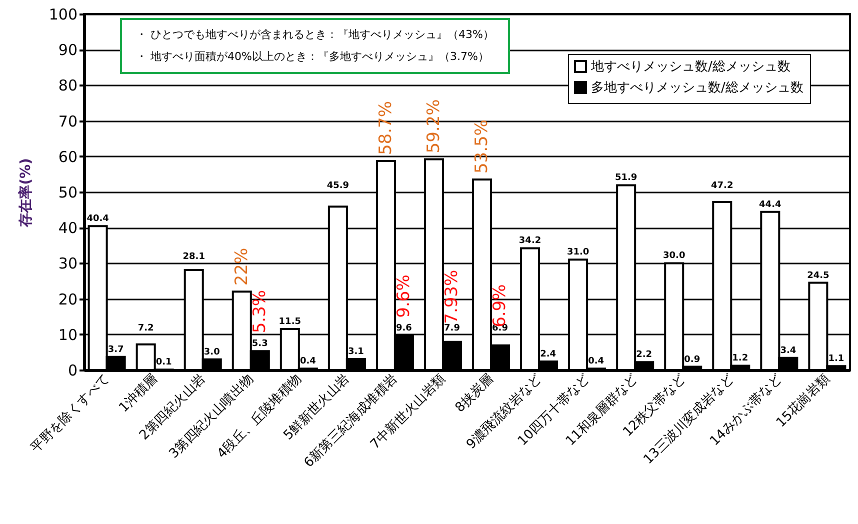  What do you see at coordinates (260, 344) in the screenshot?
I see `data-label: 5.3` at bounding box center [260, 344].